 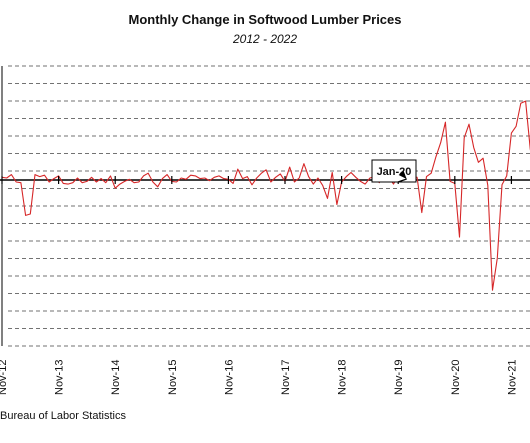 I want to click on x-tick-label: Nov-14, so click(x=116, y=377).